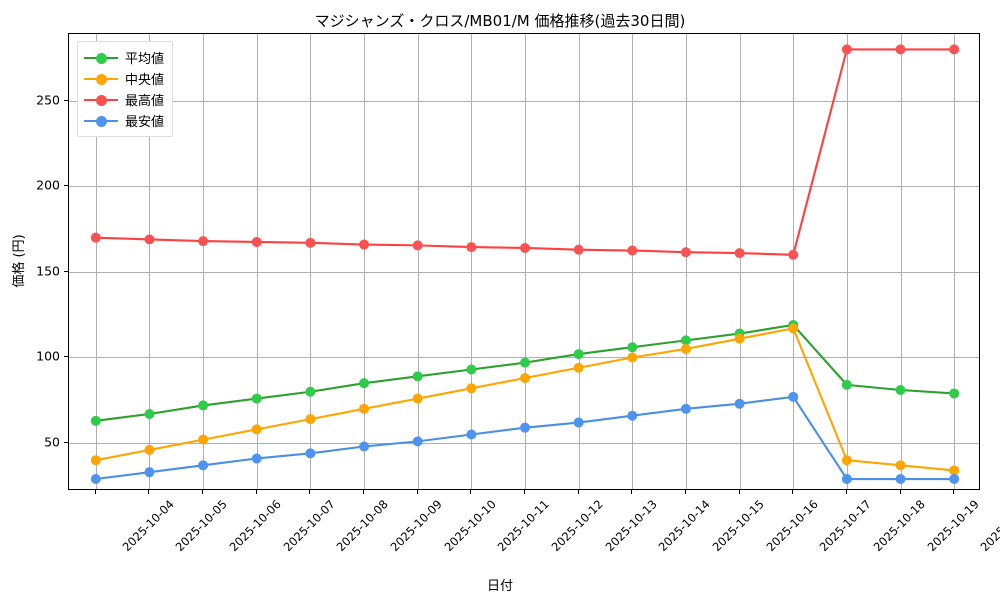 Image resolution: width=1000 pixels, height=600 pixels. What do you see at coordinates (500, 21) in the screenshot?
I see `page-title: マジシャンズ・クロス/MB01/M 価格推移(過去30日間)` at bounding box center [500, 21].